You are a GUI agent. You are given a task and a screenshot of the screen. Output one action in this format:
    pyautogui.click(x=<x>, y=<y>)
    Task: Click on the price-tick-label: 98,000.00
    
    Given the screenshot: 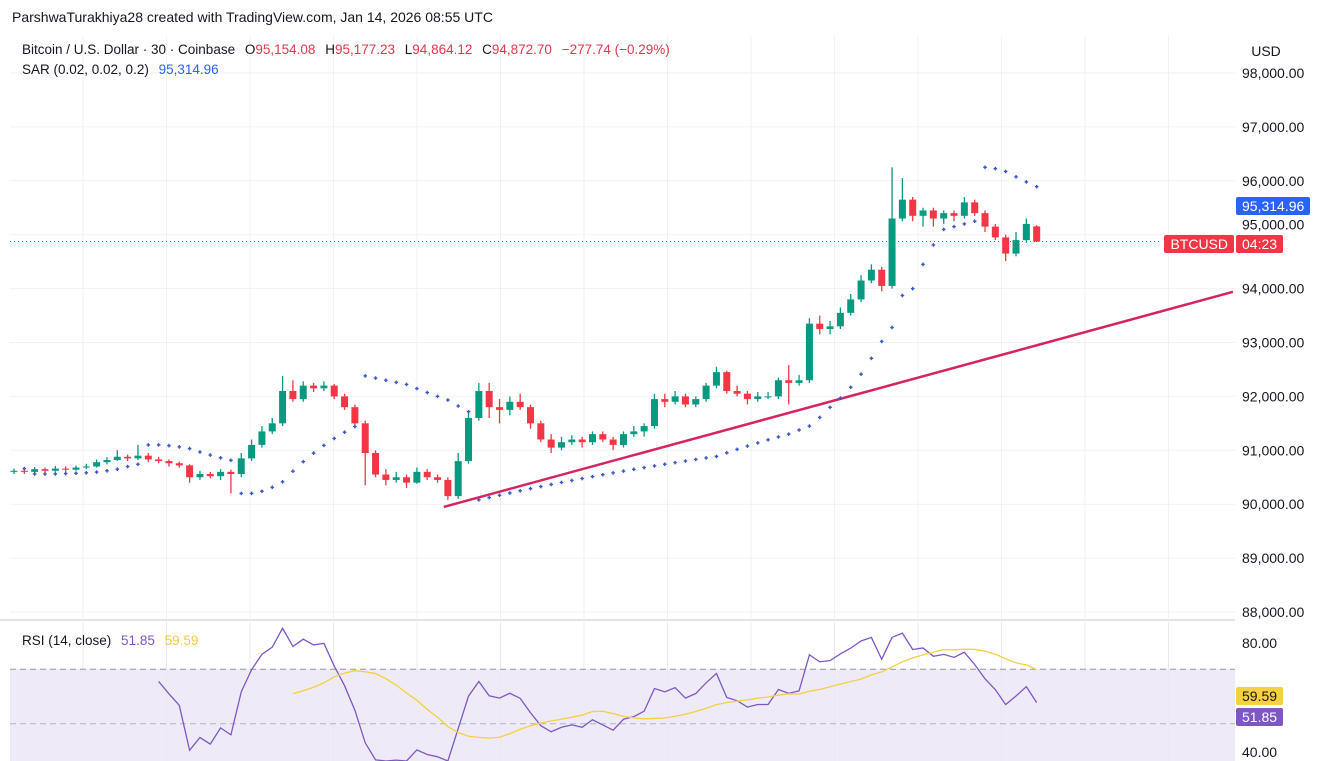 What is the action you would take?
    pyautogui.click(x=1273, y=73)
    